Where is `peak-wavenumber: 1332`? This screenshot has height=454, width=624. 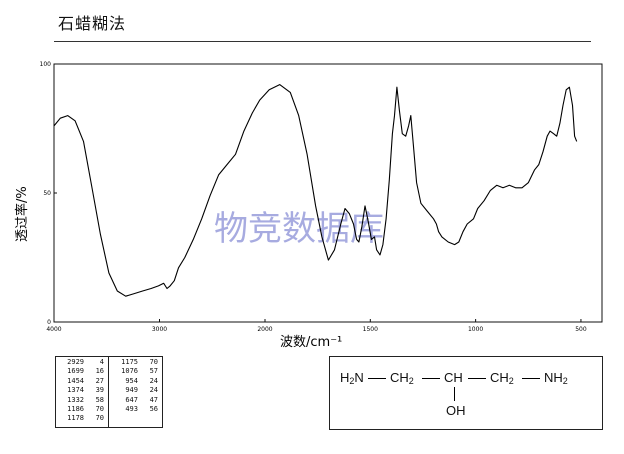
peak-wavenumber: 1332 is located at coordinates (75, 399).